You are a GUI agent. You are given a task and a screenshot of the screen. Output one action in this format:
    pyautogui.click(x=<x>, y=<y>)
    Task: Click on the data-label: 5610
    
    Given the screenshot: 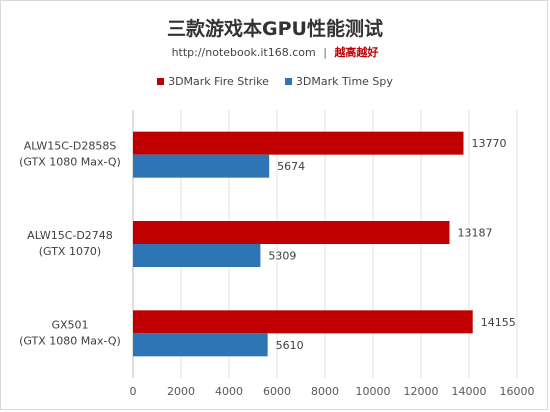 What is the action you would take?
    pyautogui.click(x=290, y=345)
    